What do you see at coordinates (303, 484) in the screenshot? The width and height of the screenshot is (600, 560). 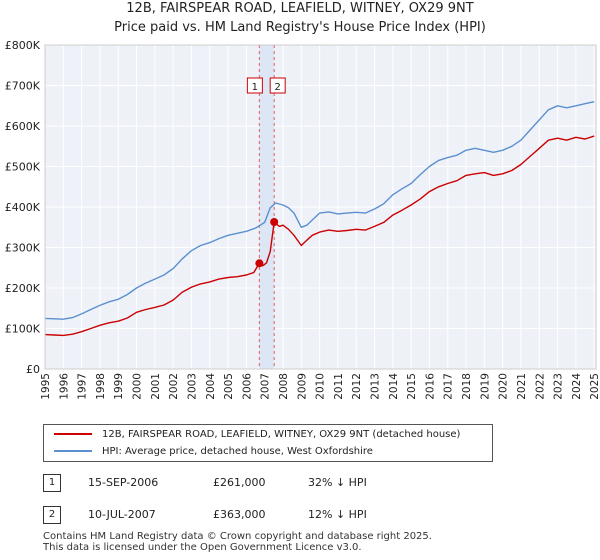 I see `sale-row: 1 15-SEP-2006 £261,000 32% ↓ HPI` at bounding box center [303, 484].